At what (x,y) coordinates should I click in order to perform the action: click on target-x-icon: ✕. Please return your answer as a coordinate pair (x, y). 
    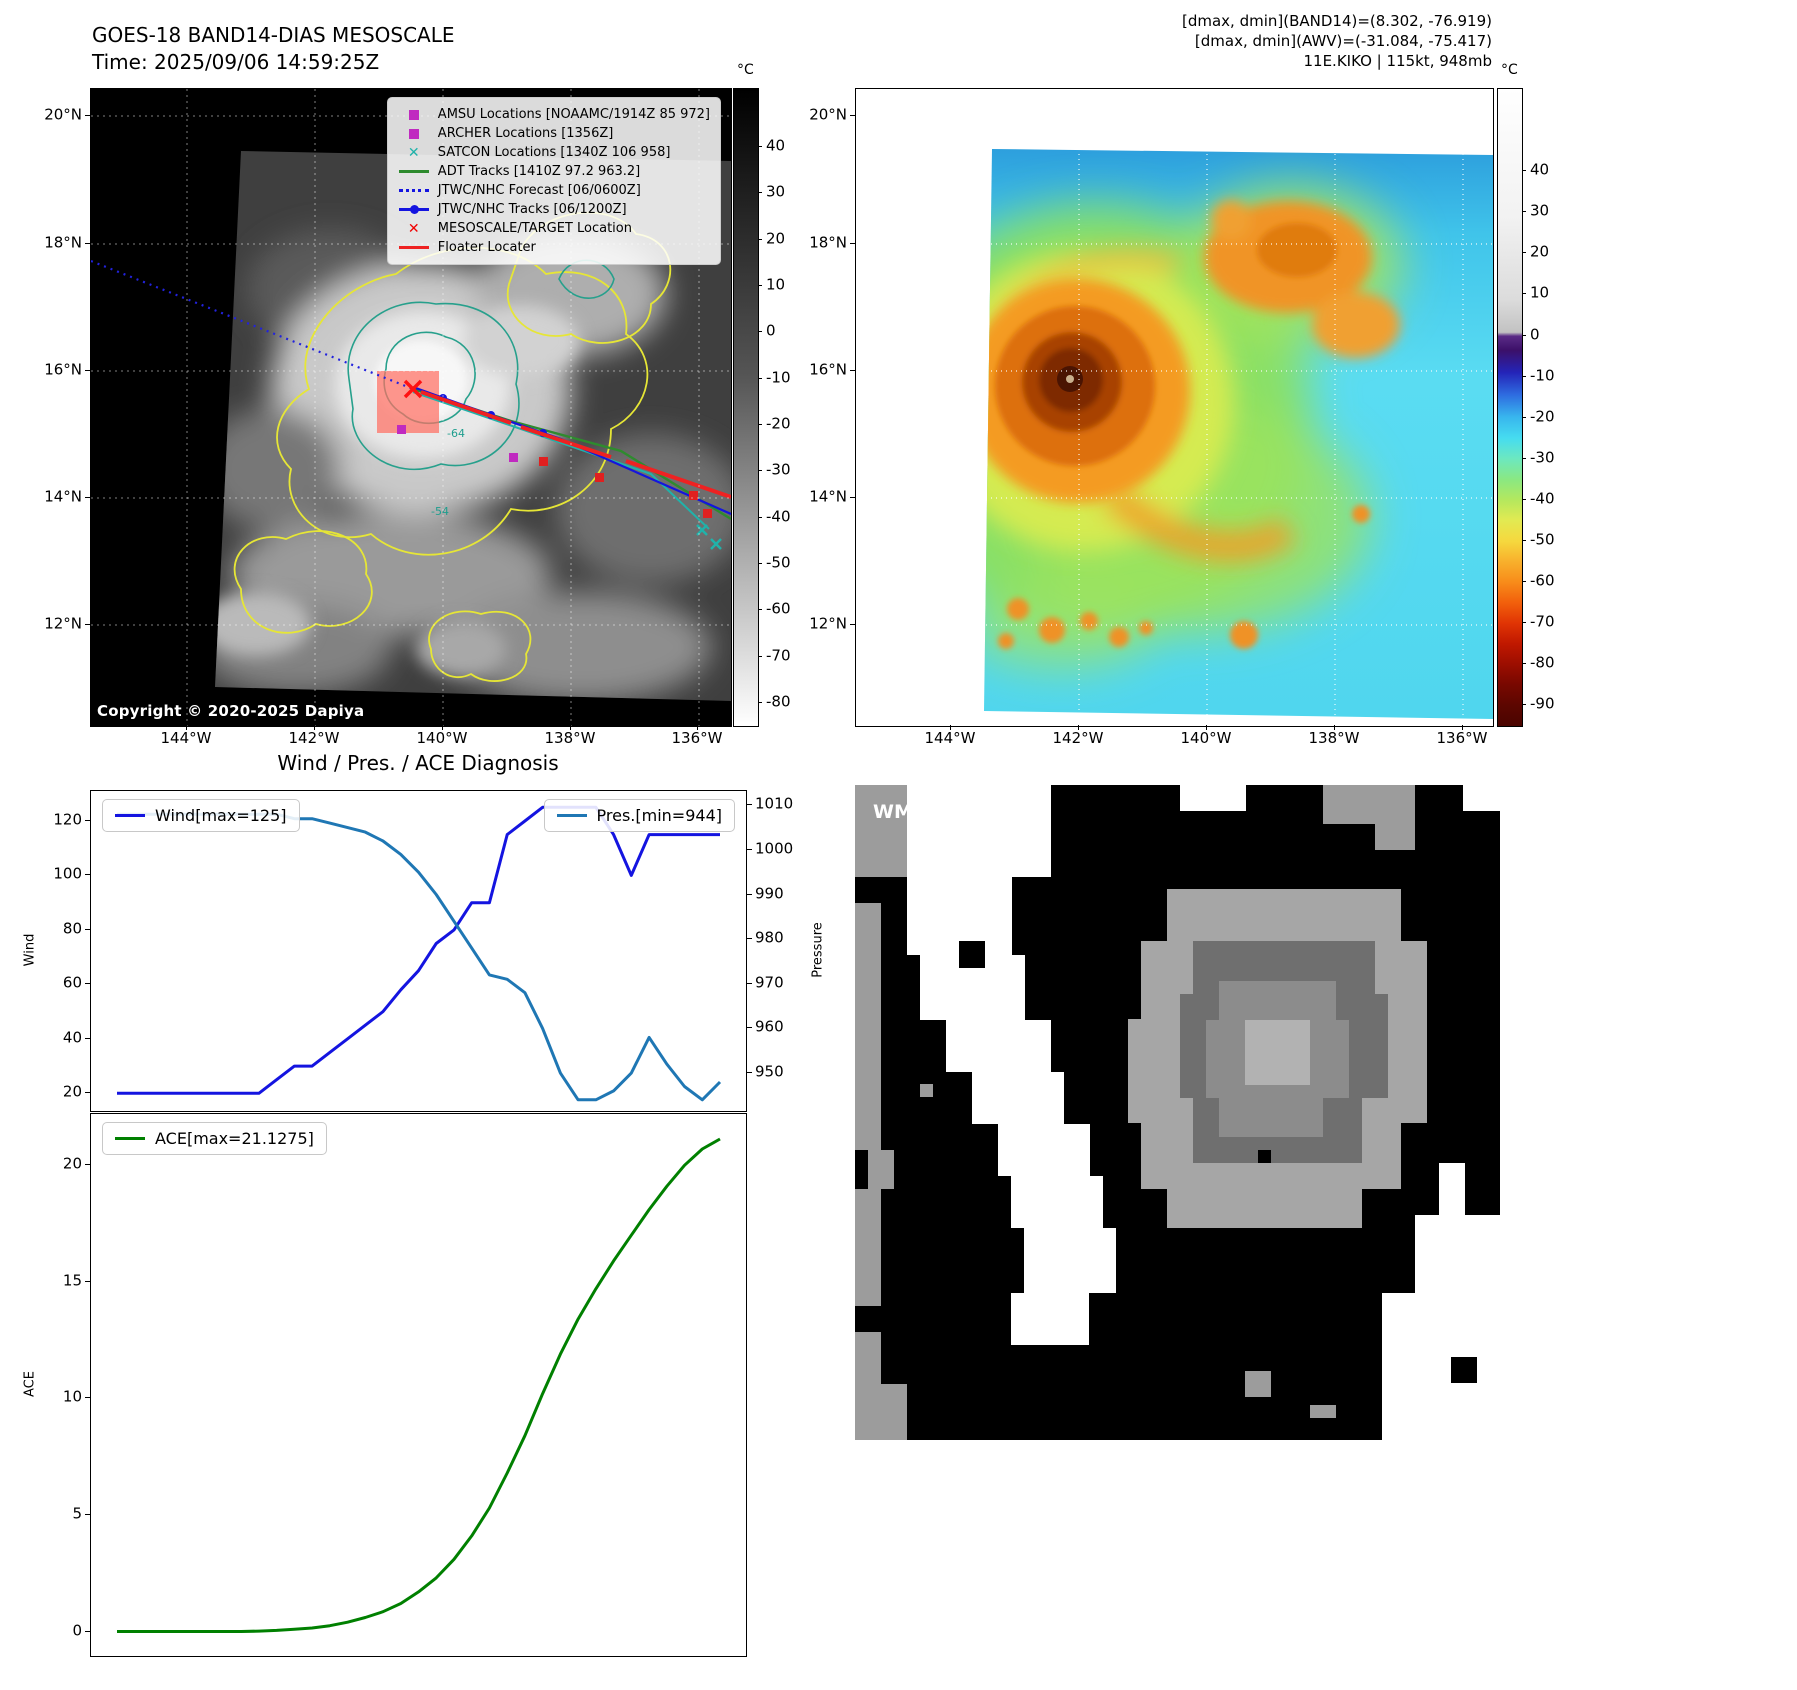
    Looking at the image, I should click on (413, 228).